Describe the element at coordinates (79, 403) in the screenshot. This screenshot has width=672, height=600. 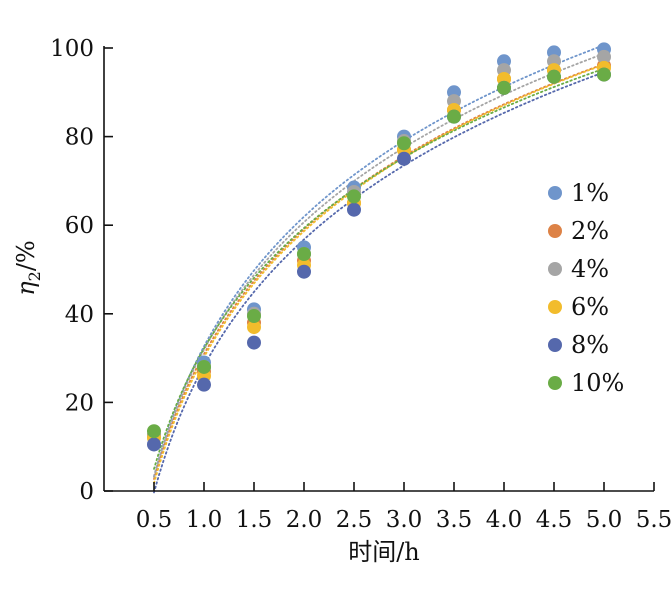
I see `y-tick-label: 20` at that location.